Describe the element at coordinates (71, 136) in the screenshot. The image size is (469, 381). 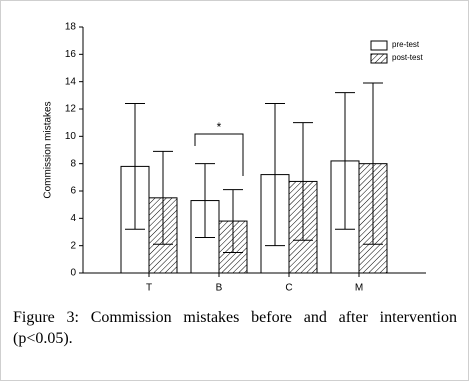
I see `y-tick-label: 10` at that location.